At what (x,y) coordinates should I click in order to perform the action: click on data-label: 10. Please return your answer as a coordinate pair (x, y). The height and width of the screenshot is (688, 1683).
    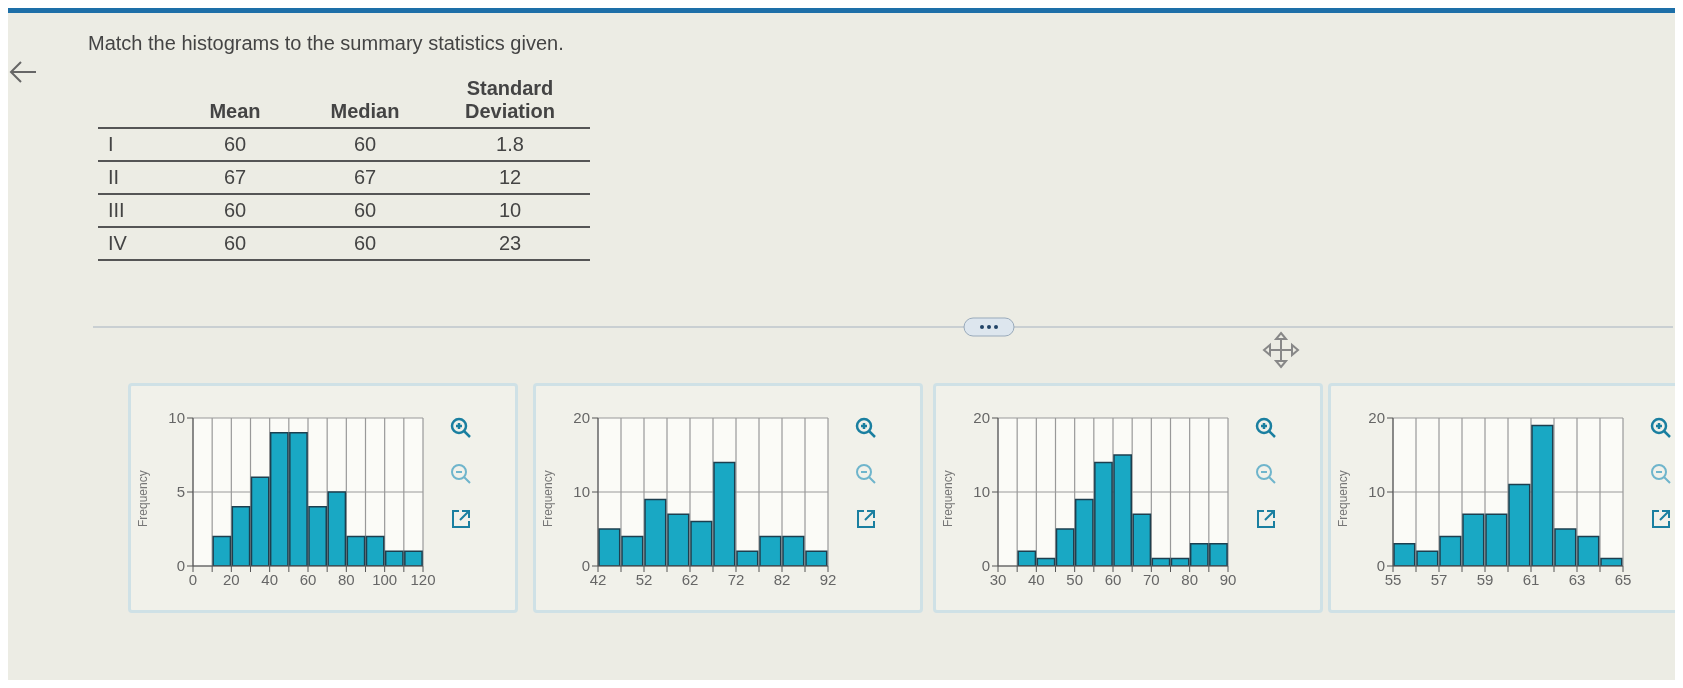
    Looking at the image, I should click on (510, 210).